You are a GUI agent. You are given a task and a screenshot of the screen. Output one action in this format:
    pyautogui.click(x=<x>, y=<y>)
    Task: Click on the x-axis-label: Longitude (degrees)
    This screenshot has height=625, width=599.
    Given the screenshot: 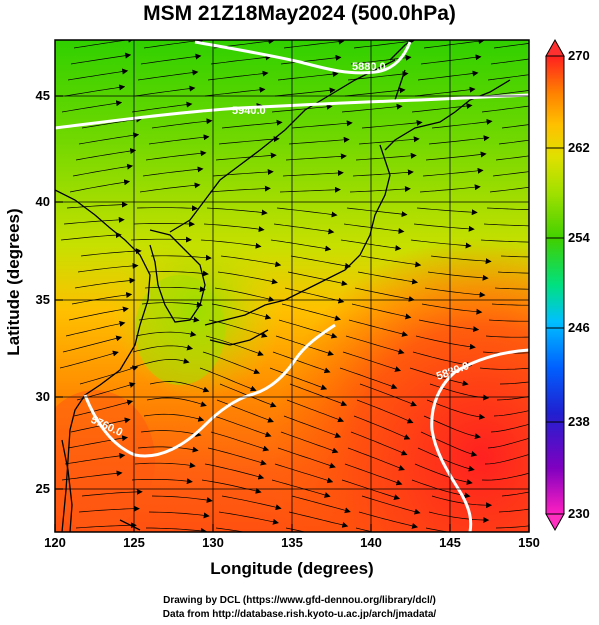 What is the action you would take?
    pyautogui.click(x=292, y=568)
    